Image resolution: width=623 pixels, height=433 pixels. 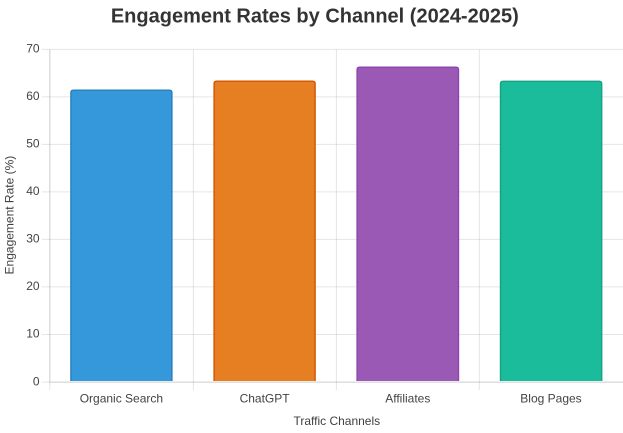 I want to click on svg-text: Blog Pages, so click(x=550, y=399).